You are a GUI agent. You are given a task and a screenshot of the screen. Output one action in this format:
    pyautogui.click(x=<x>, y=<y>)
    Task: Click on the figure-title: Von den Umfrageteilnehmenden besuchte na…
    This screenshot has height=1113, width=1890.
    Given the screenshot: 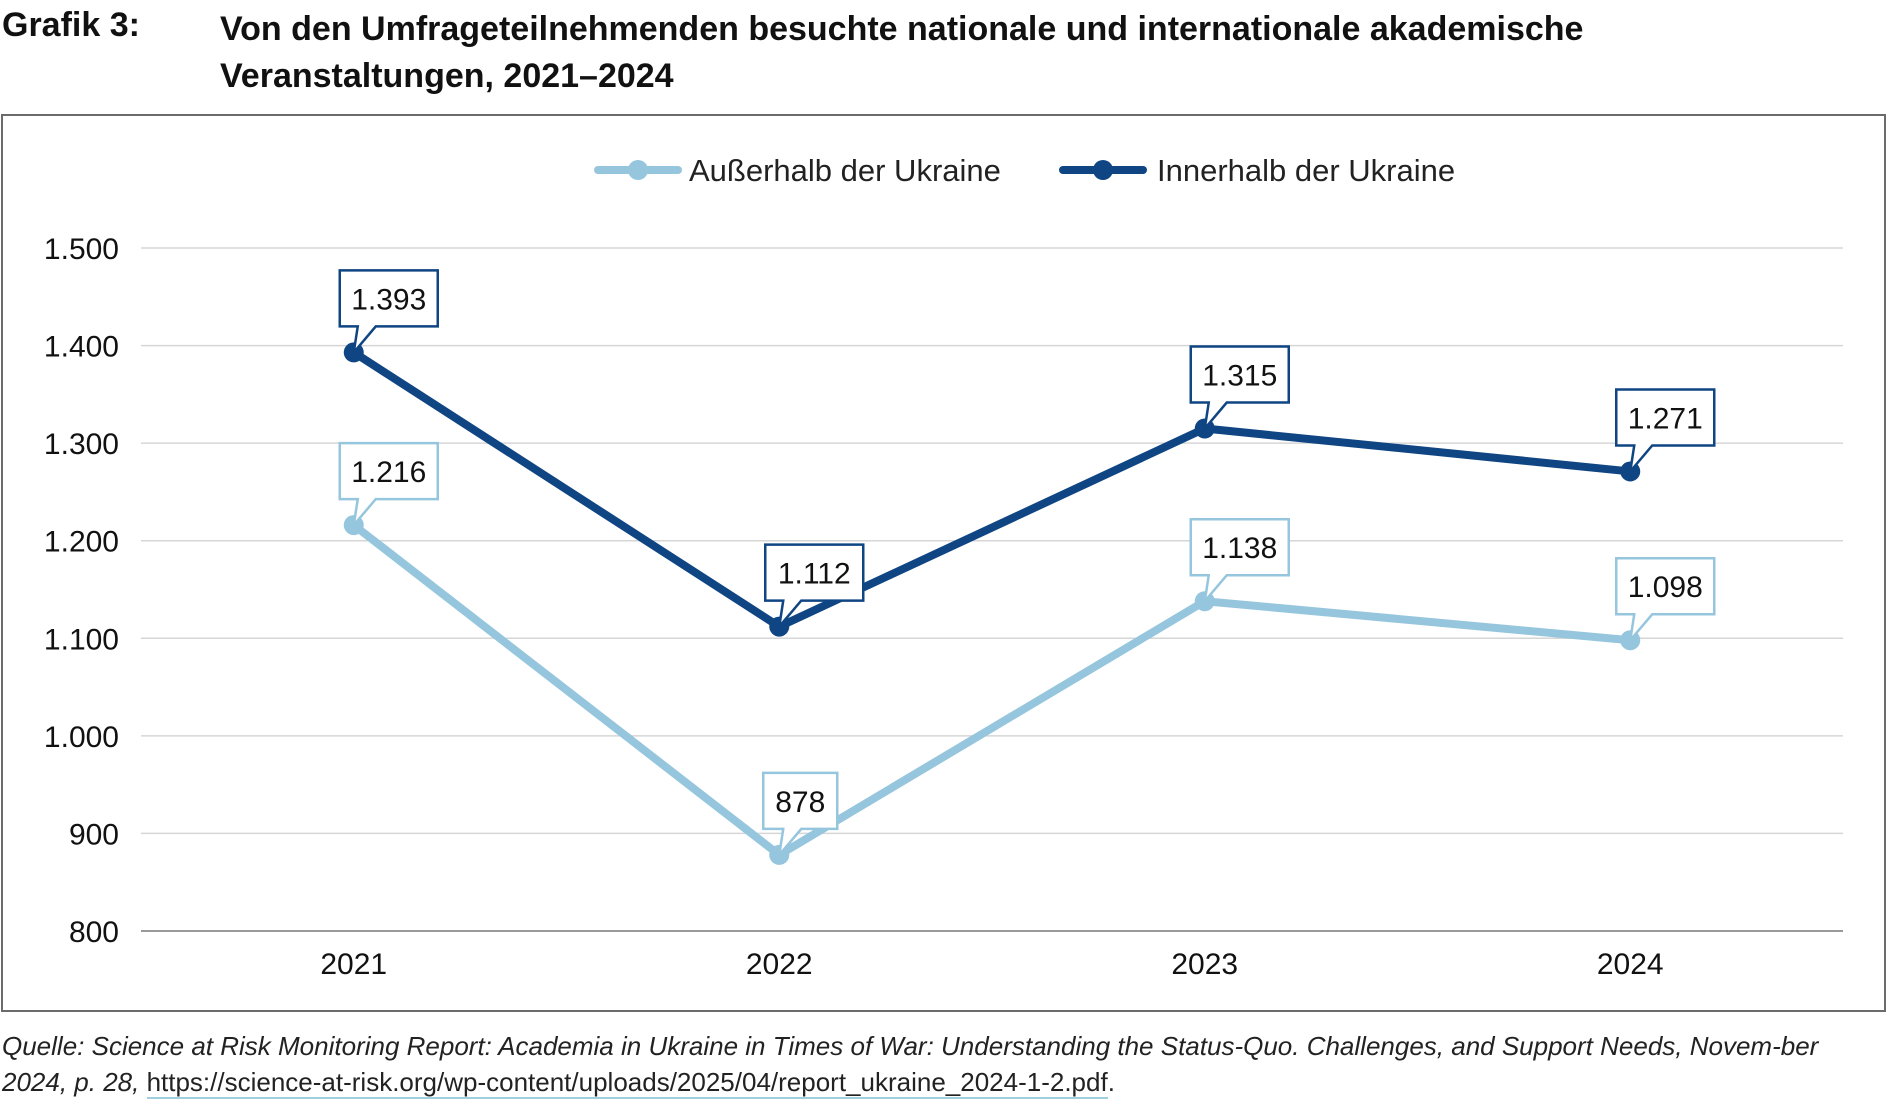 What is the action you would take?
    pyautogui.click(x=902, y=52)
    